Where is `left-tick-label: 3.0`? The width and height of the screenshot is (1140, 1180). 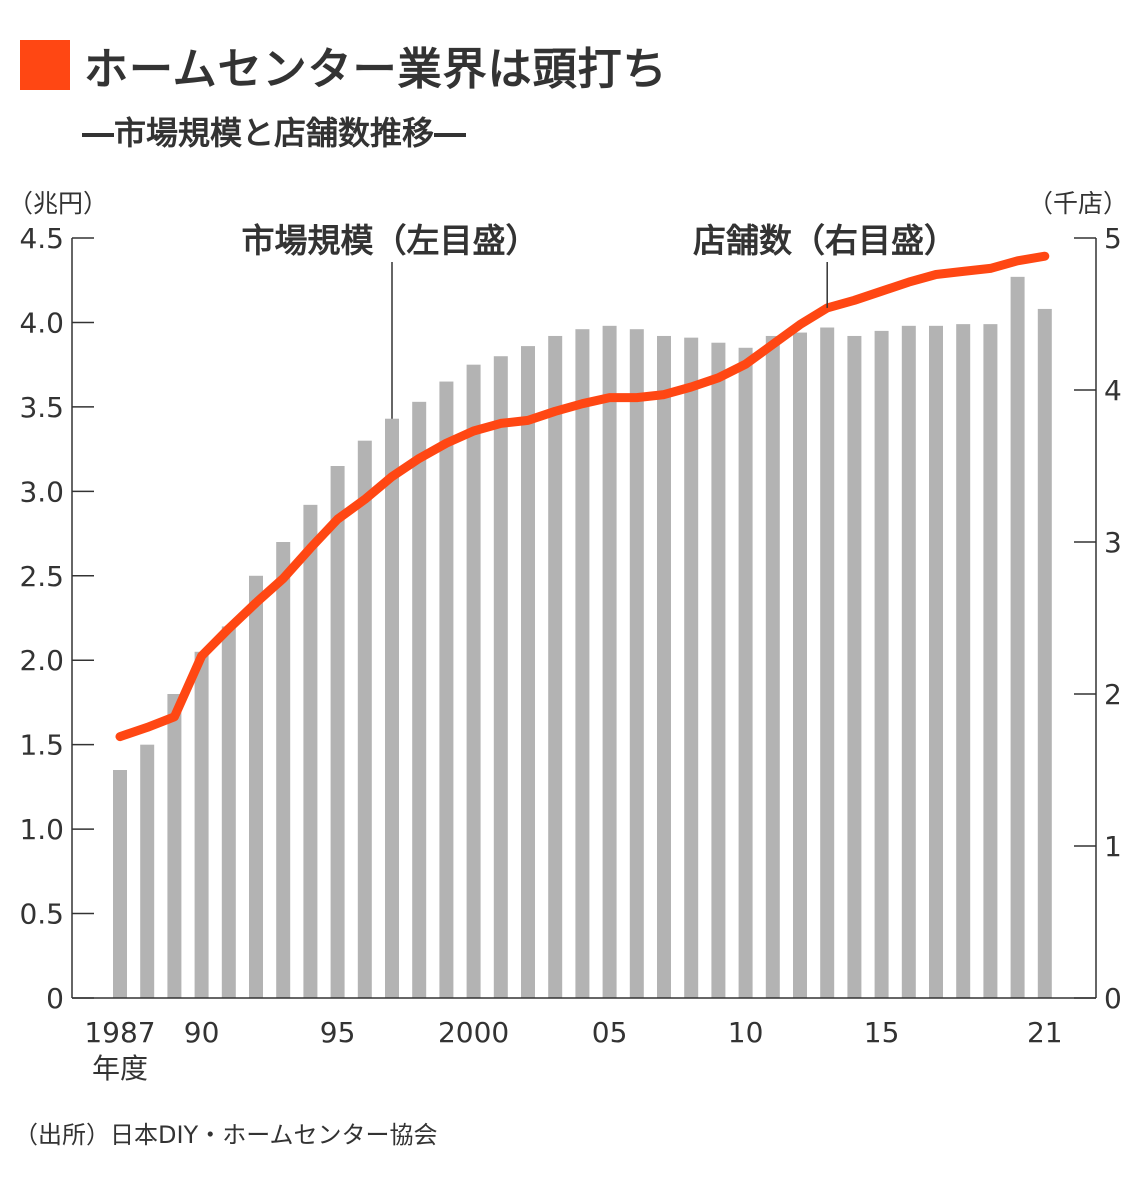
left-tick-label: 3.0 is located at coordinates (41, 491).